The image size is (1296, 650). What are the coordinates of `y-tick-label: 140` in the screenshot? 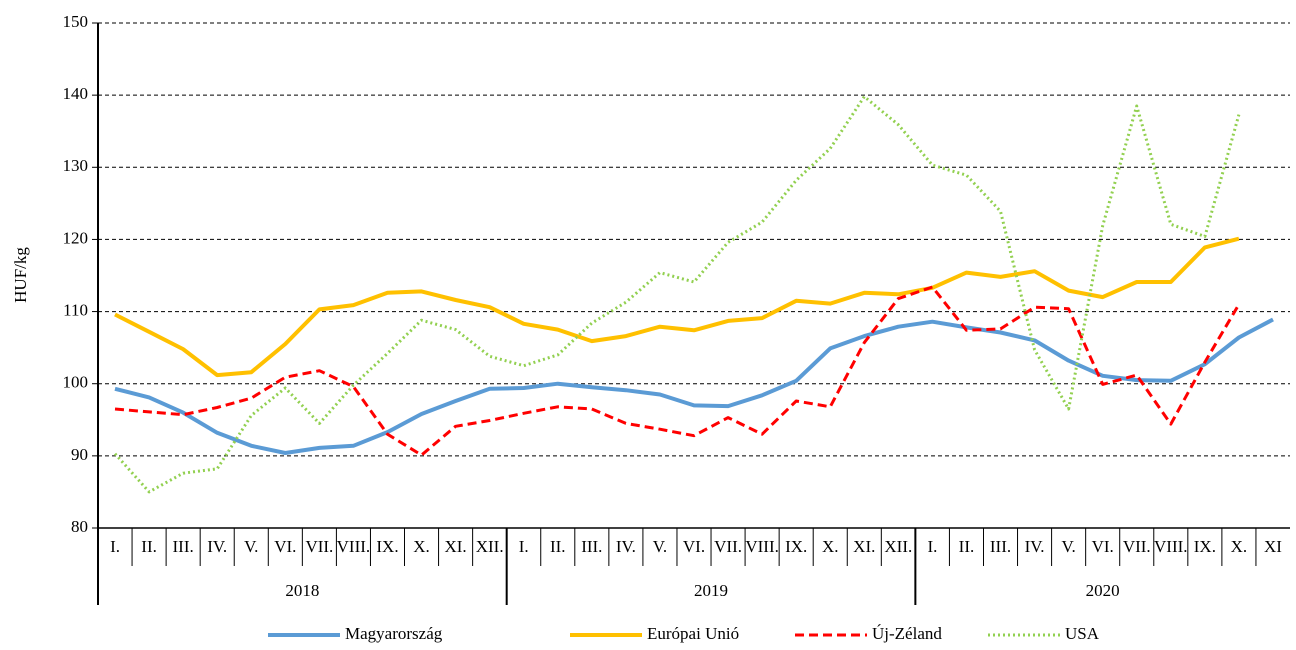 It's located at (76, 93).